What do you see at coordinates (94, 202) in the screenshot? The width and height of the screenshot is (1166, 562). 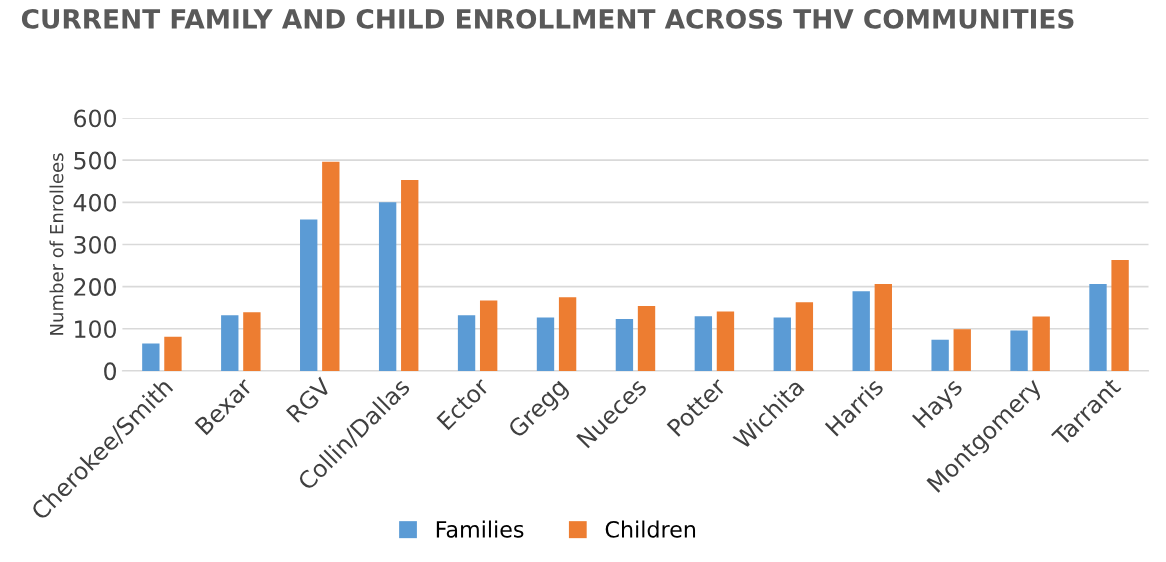 I see `y-tick-label: 400` at bounding box center [94, 202].